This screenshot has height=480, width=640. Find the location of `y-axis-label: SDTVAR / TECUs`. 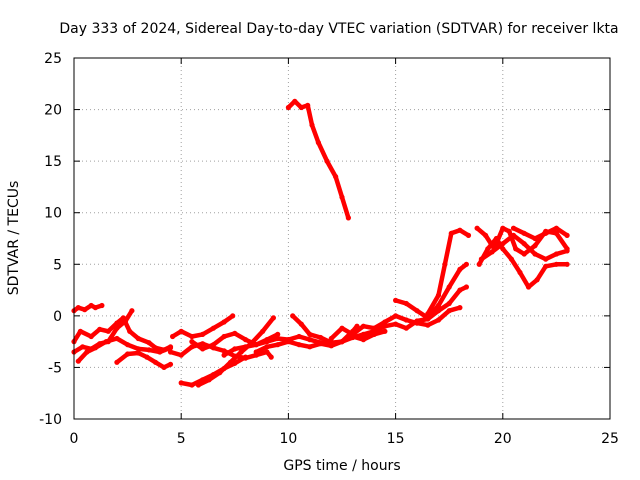

y-axis-label: SDTVAR / TECUs is located at coordinates (14, 238).